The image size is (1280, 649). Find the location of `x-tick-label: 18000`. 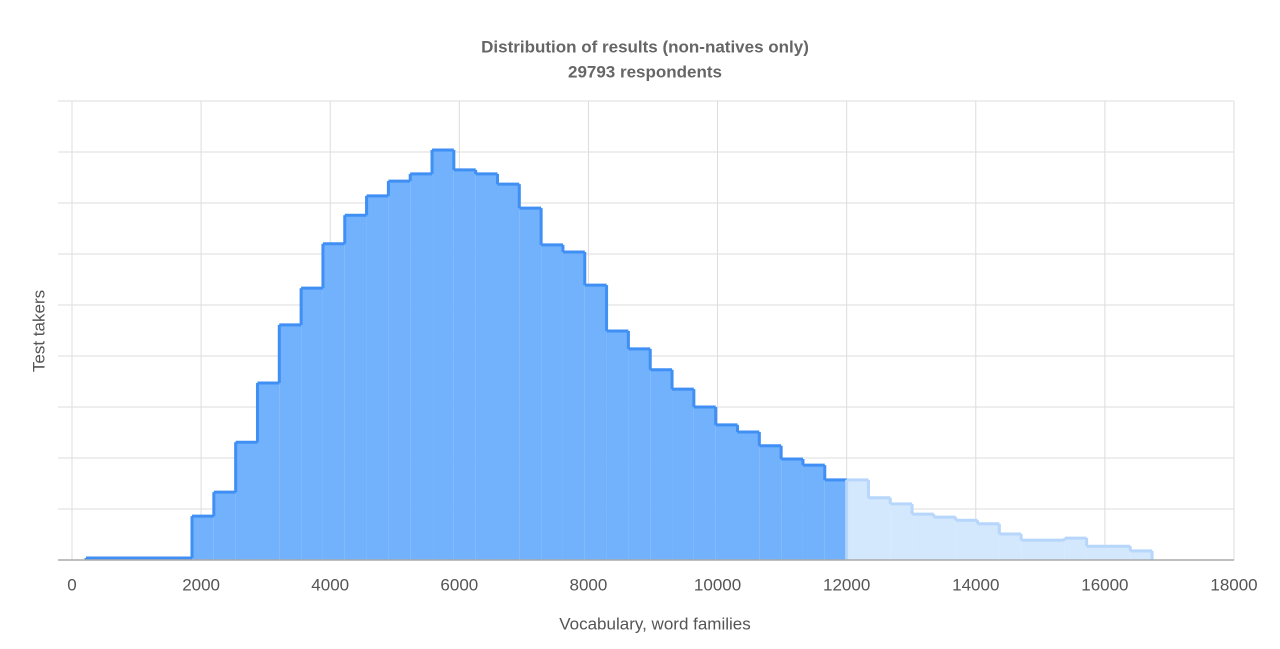

x-tick-label: 18000 is located at coordinates (1233, 584).